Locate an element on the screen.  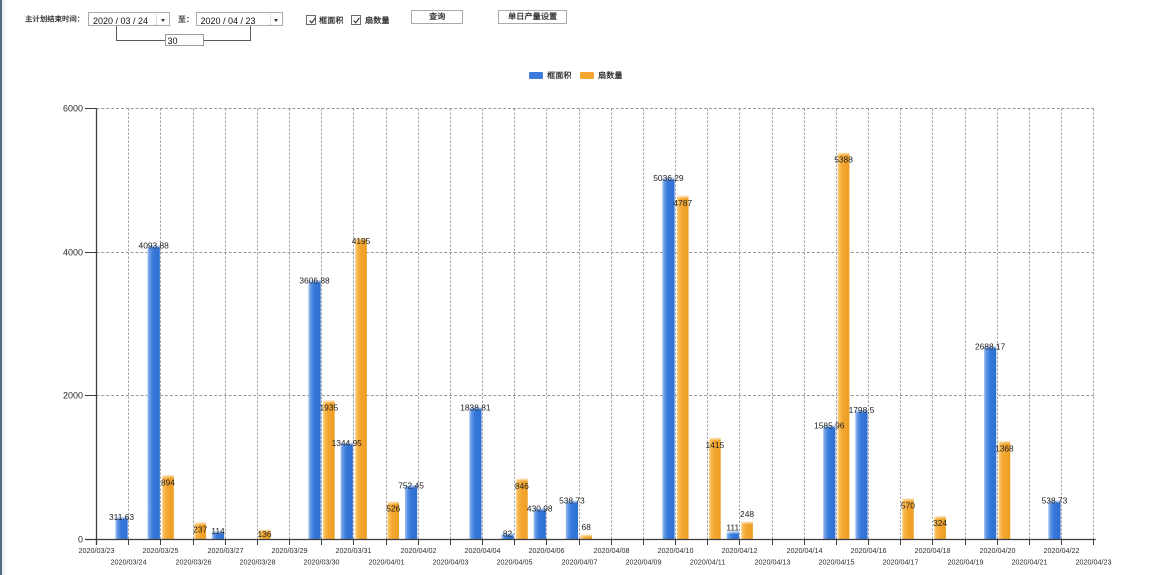
svg-text: 2020/03/31 is located at coordinates (354, 550).